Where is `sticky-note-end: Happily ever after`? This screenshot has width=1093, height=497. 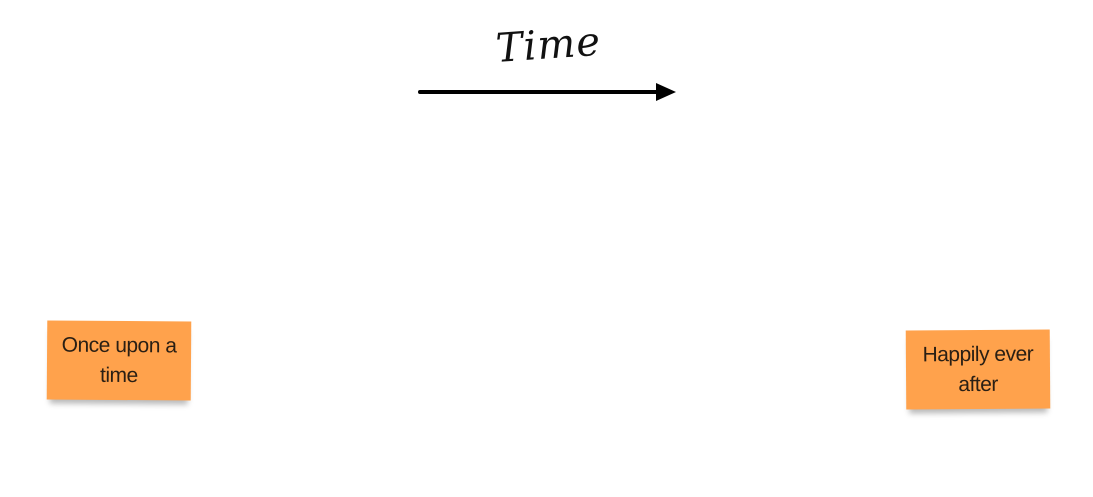 sticky-note-end: Happily ever after is located at coordinates (978, 369).